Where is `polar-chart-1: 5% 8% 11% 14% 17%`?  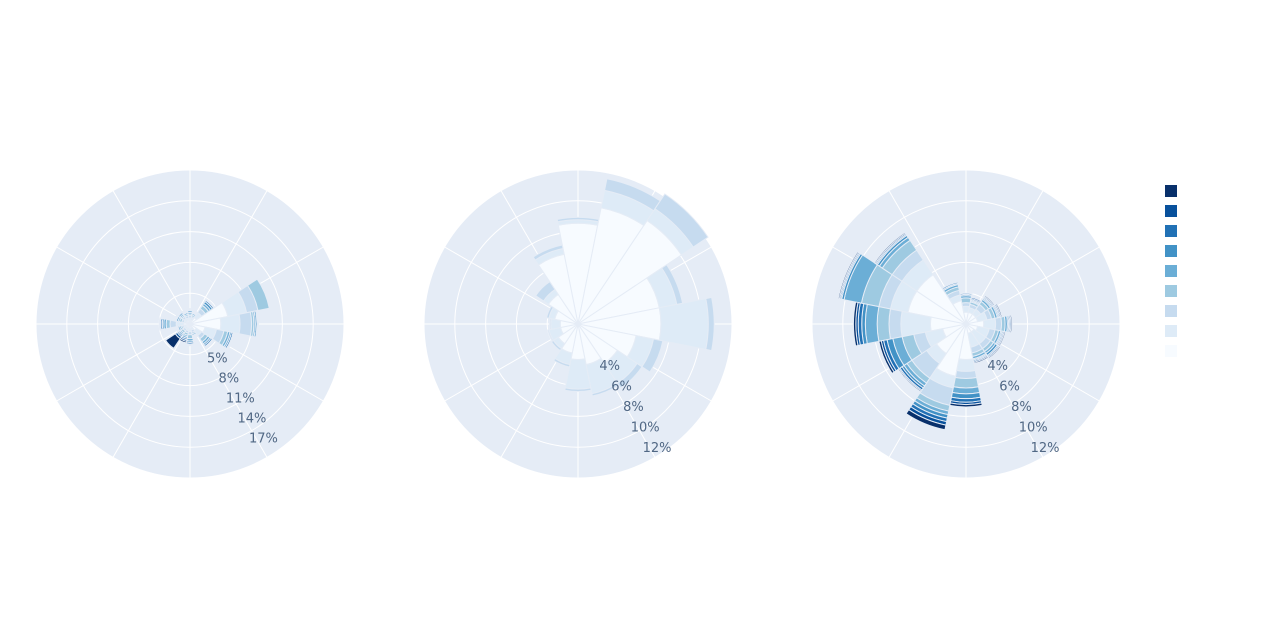
polar-chart-1: 5% 8% 11% 14% 17% is located at coordinates (190, 324).